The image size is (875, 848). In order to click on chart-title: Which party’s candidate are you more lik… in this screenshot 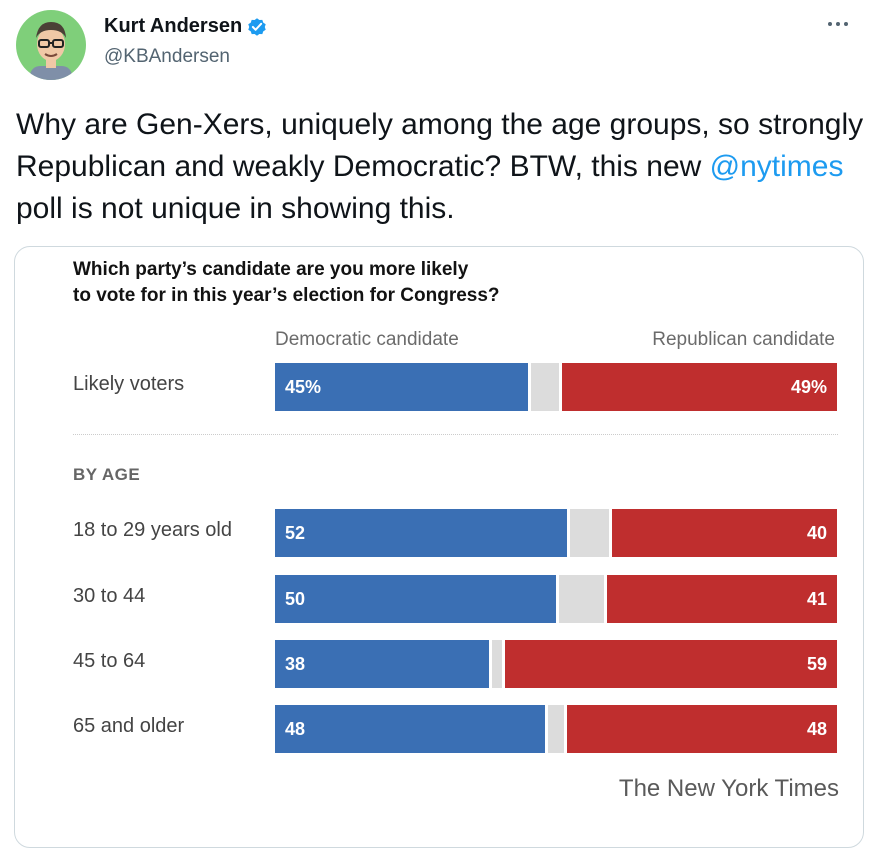, I will do `click(333, 283)`.